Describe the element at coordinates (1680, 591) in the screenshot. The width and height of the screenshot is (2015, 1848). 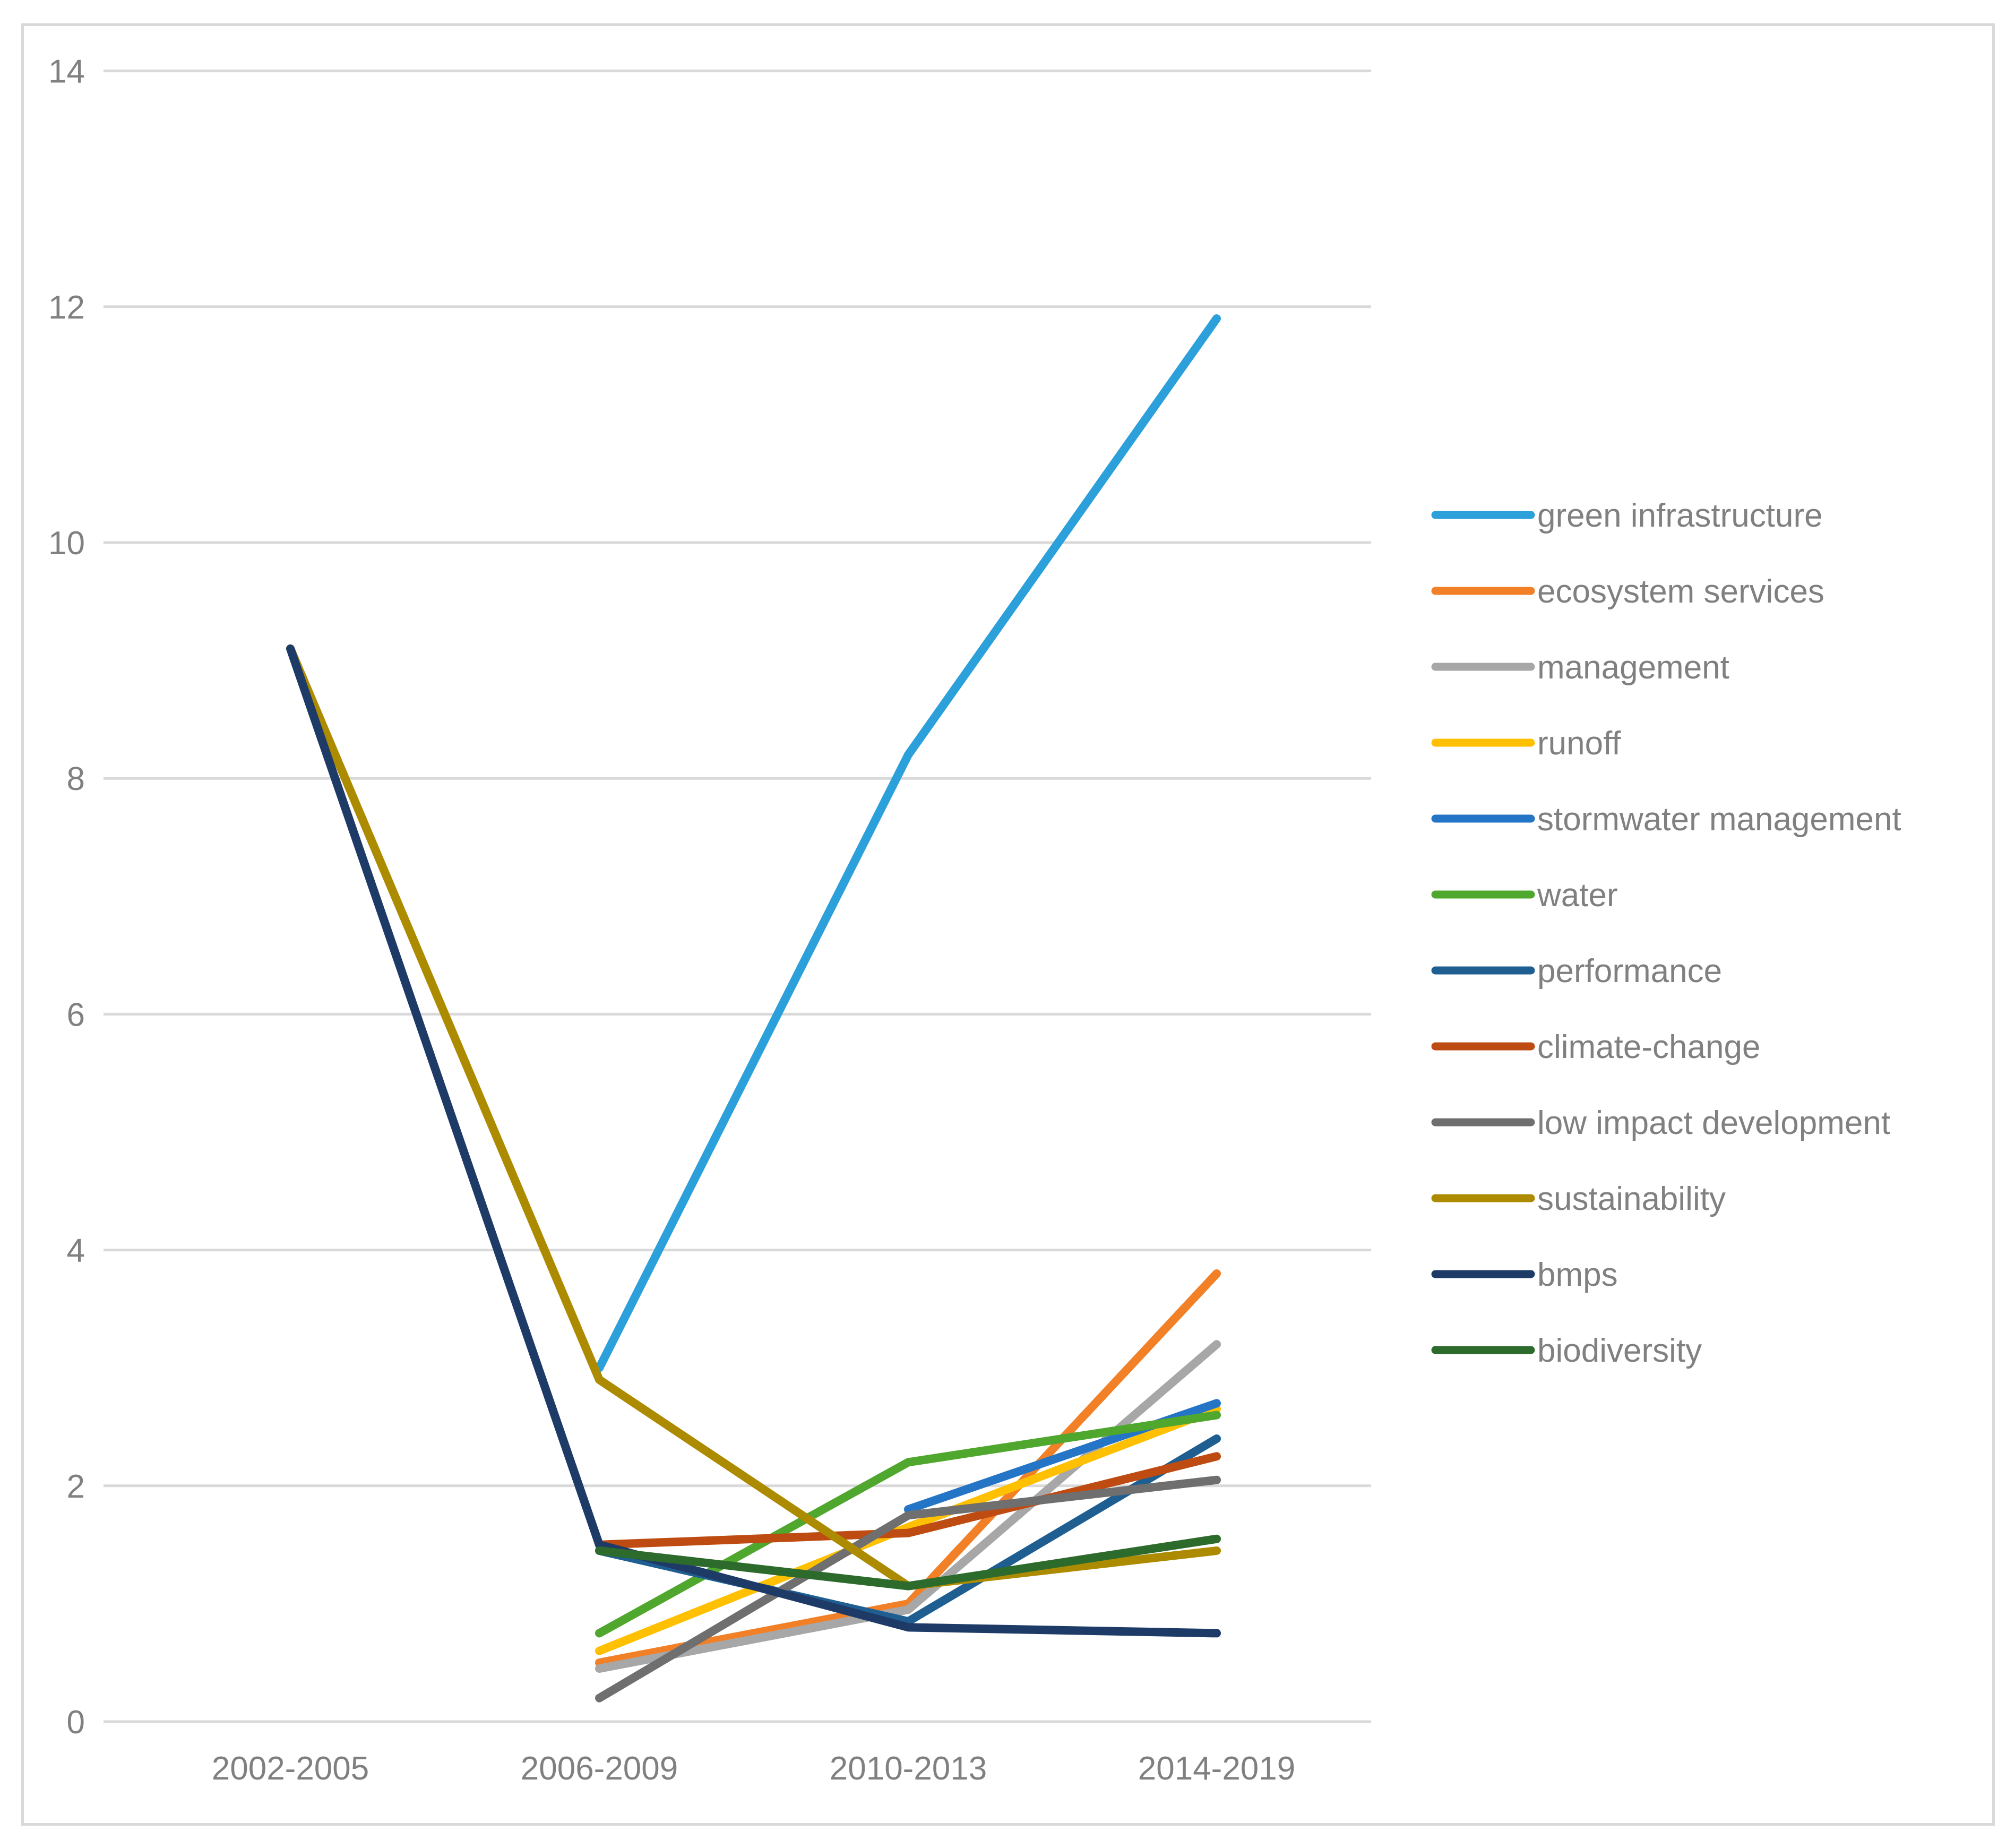
I see `legend-label-ecosystem-services: ecosystem services` at that location.